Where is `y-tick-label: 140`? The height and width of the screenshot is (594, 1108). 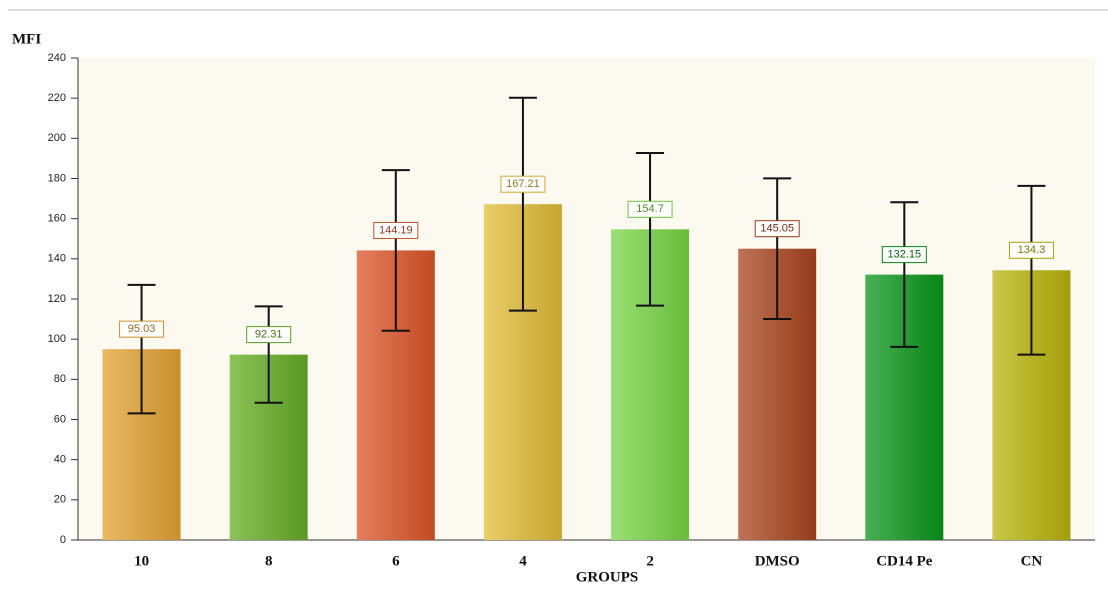 y-tick-label: 140 is located at coordinates (57, 259).